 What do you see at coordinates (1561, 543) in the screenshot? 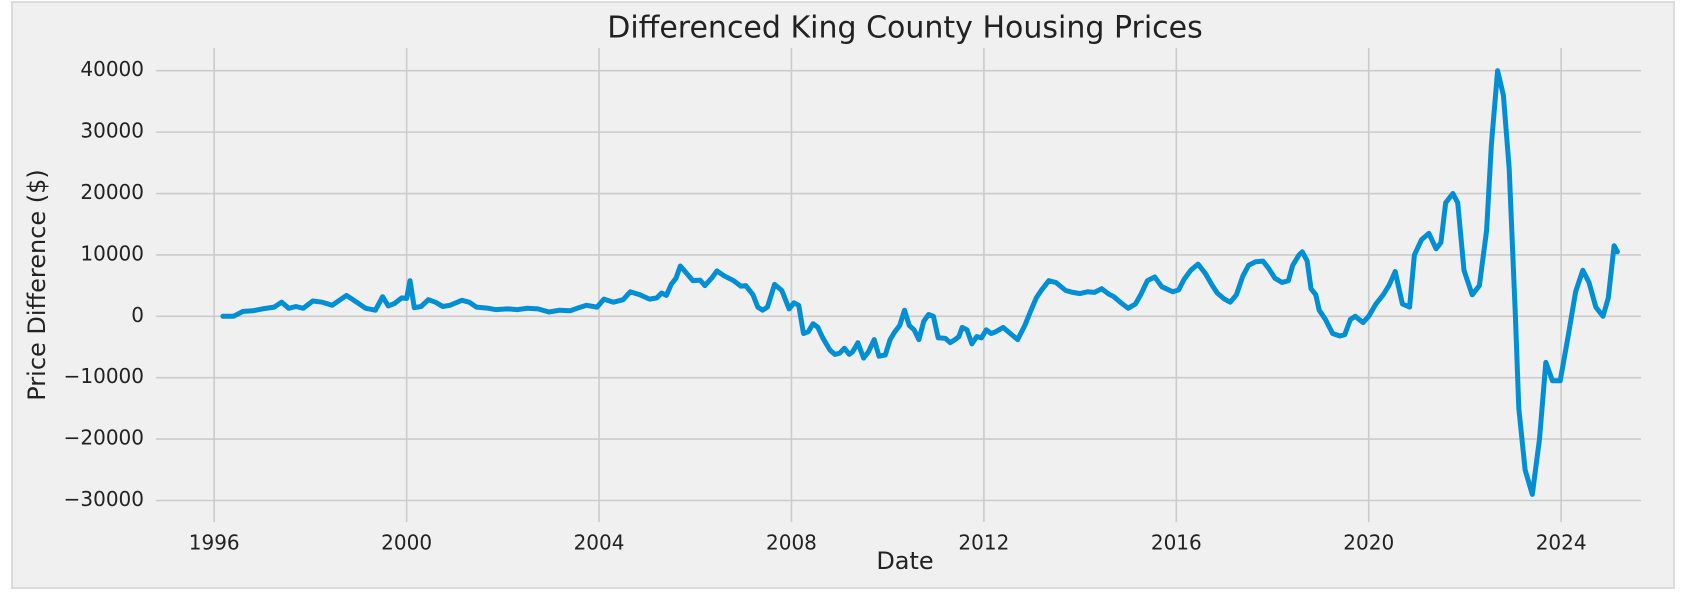
I see `x-tick-label: 2024` at bounding box center [1561, 543].